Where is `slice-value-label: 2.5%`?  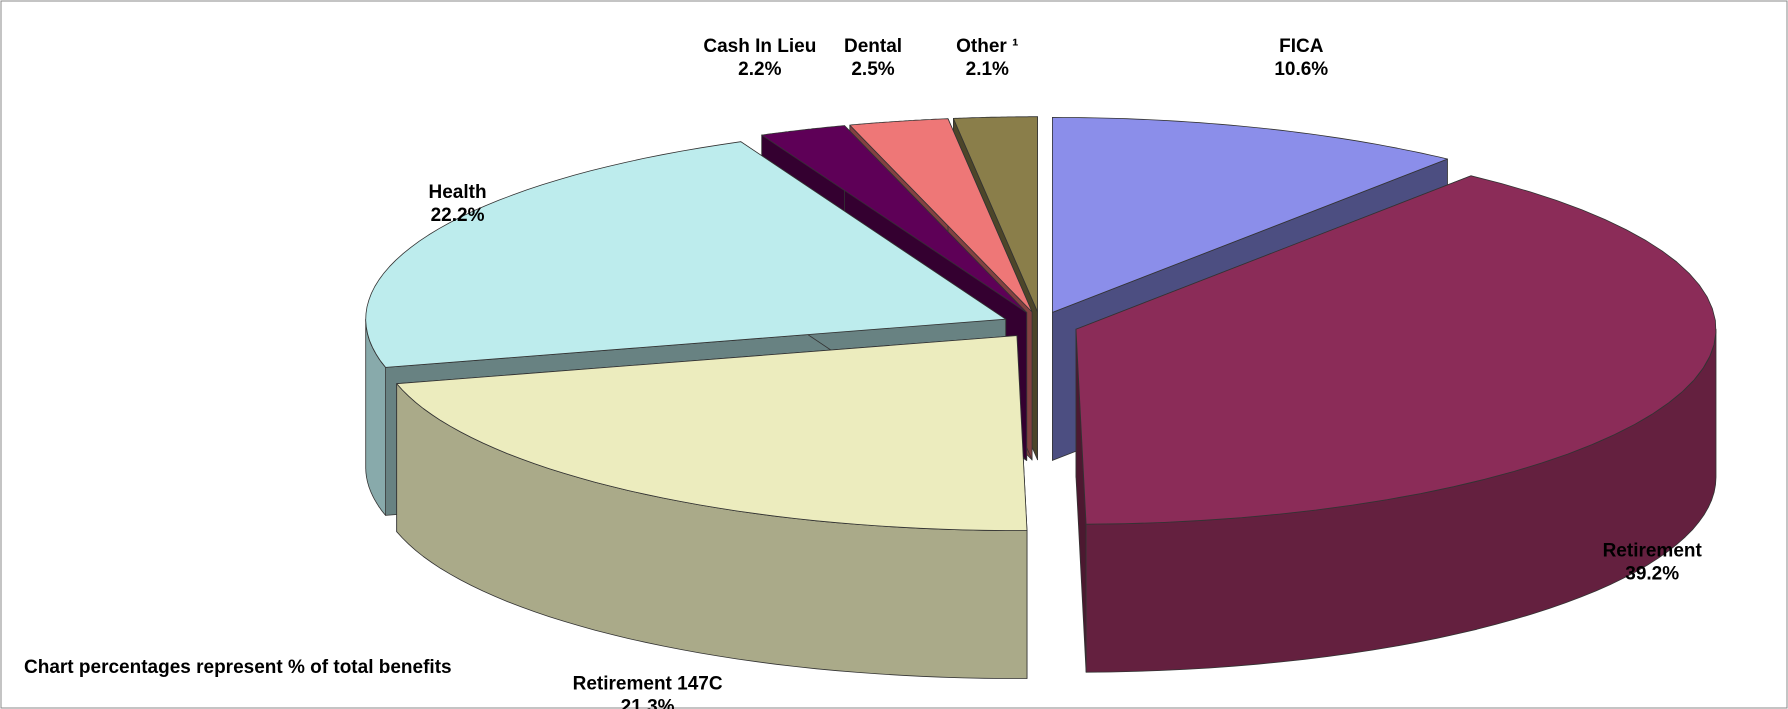 slice-value-label: 2.5% is located at coordinates (872, 69).